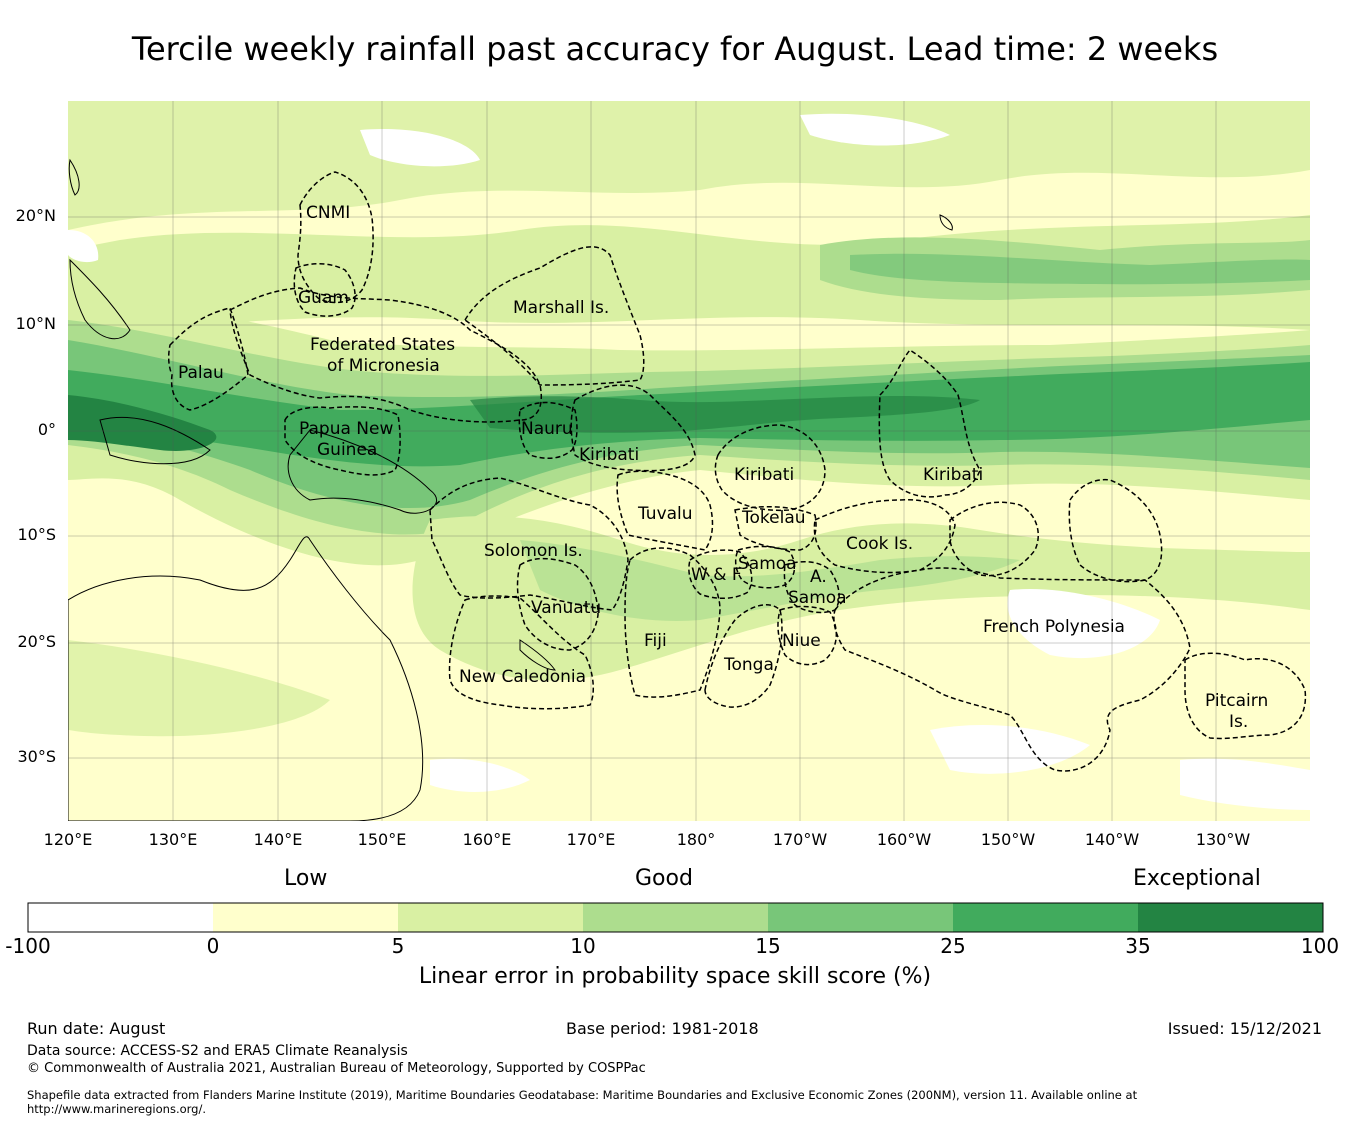  Describe the element at coordinates (278, 839) in the screenshot. I see `lon-tick: 140°E` at that location.